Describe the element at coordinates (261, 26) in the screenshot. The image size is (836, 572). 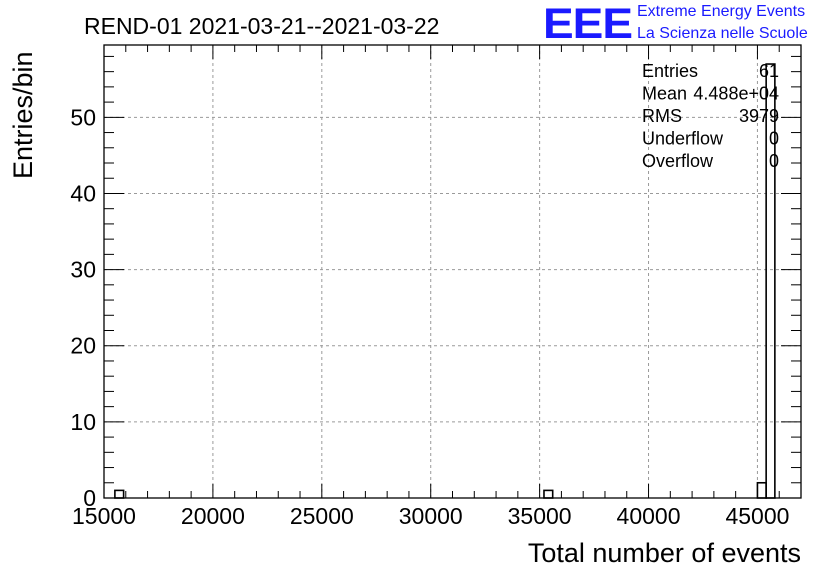
I see `chart-title: REND-01 2021-03-21--2021-03-22` at that location.